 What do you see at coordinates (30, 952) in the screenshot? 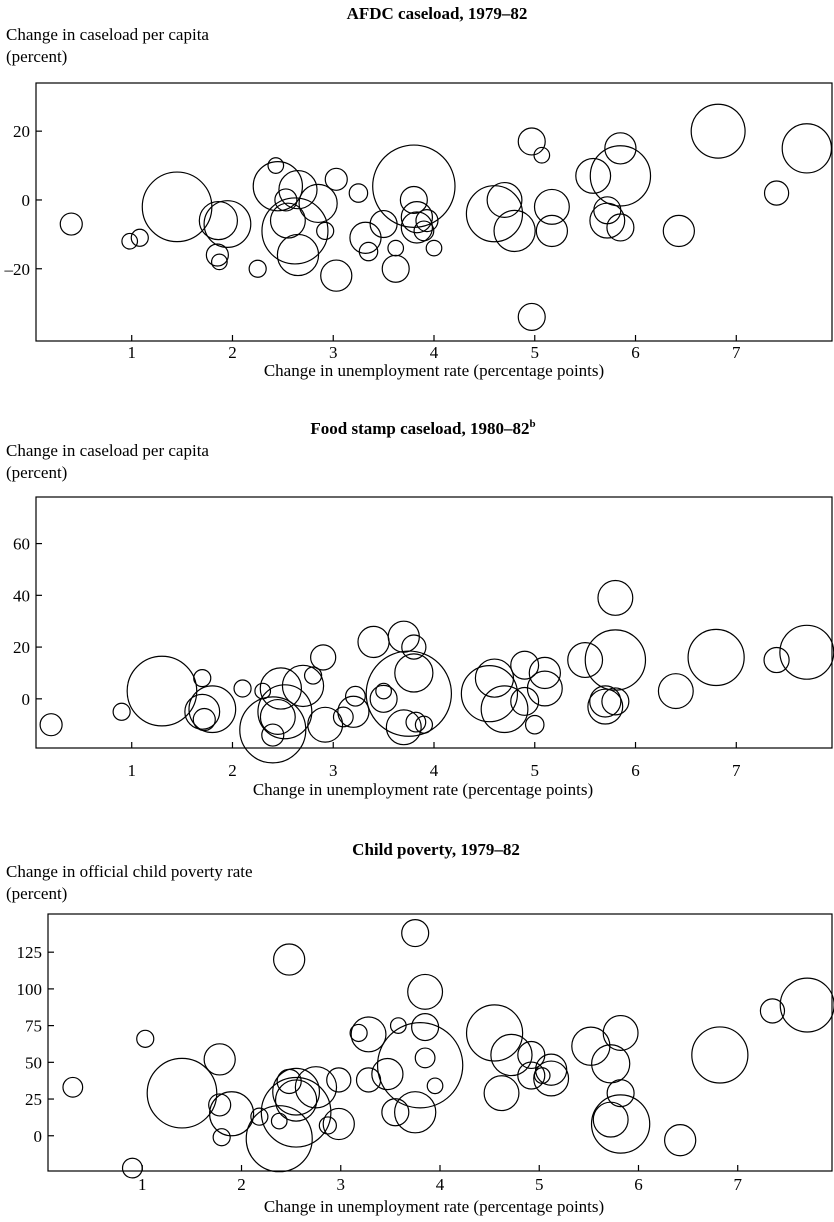
I see `y-tick-label: 125` at bounding box center [30, 952].